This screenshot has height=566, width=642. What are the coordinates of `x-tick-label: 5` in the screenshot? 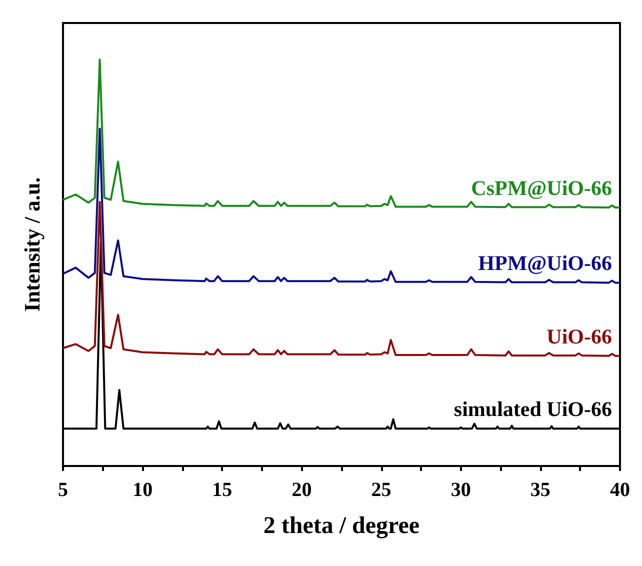 It's located at (63, 490).